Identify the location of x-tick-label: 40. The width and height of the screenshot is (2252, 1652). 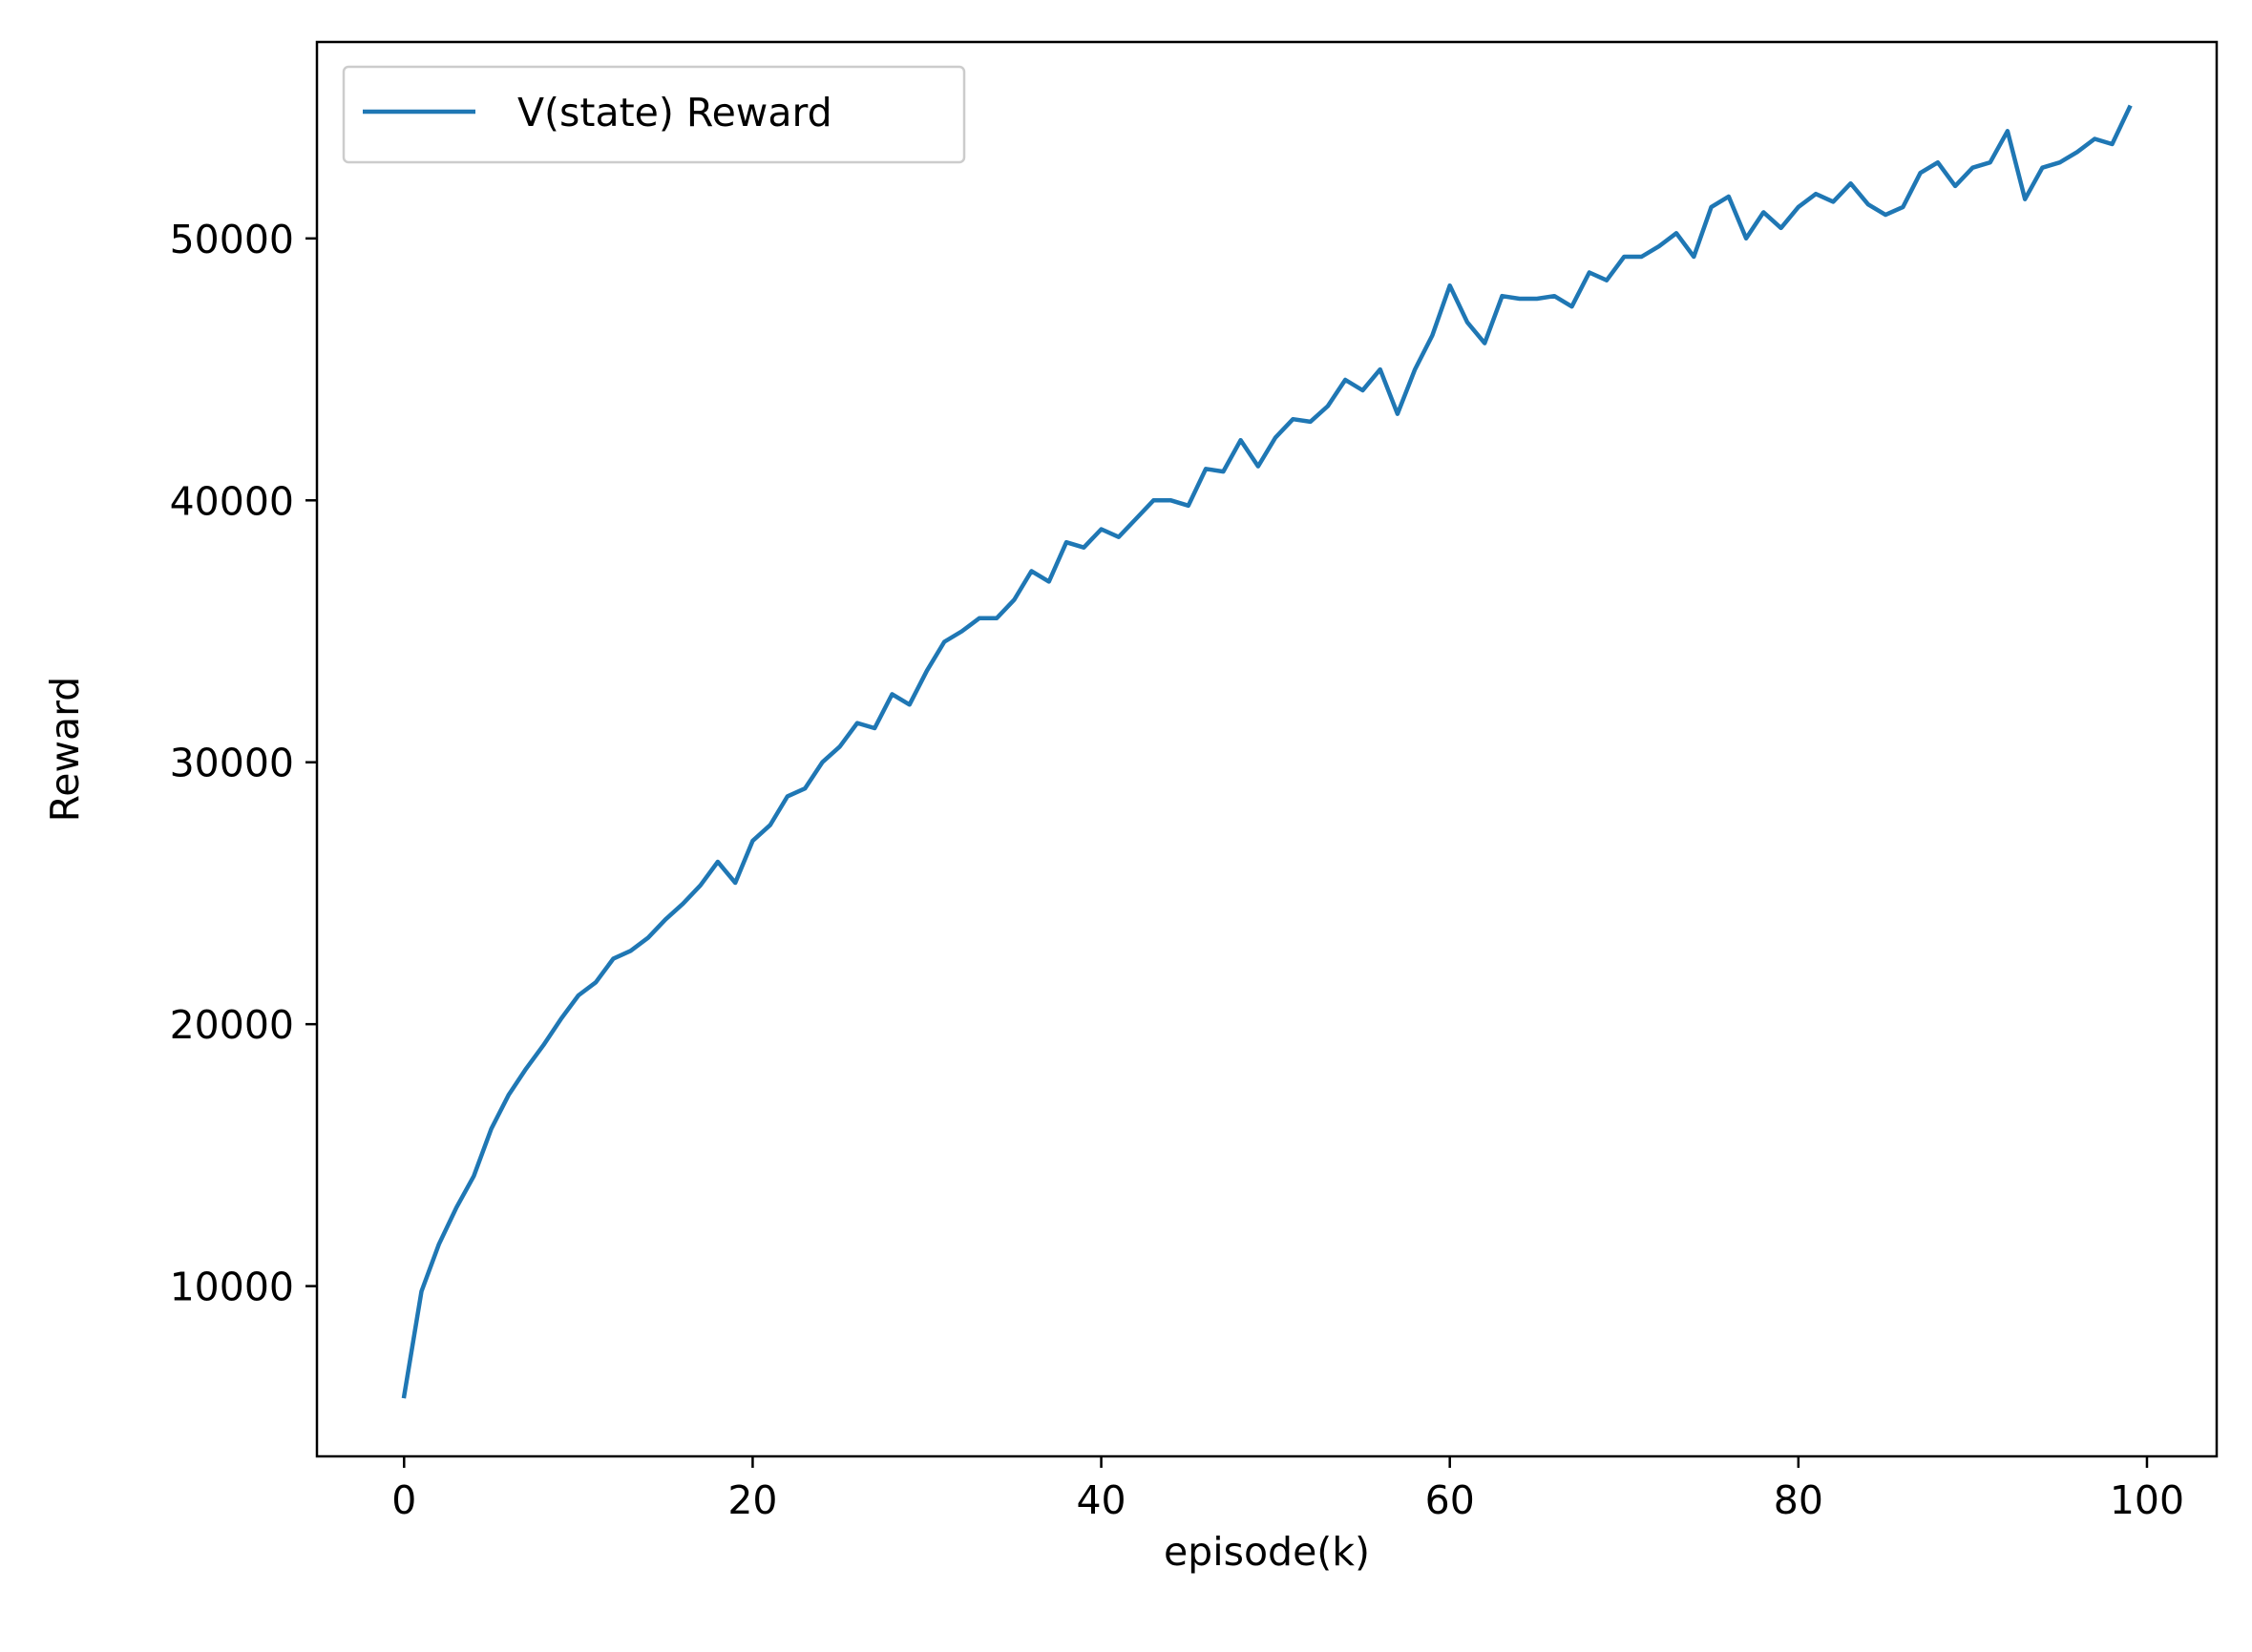
(1101, 1500).